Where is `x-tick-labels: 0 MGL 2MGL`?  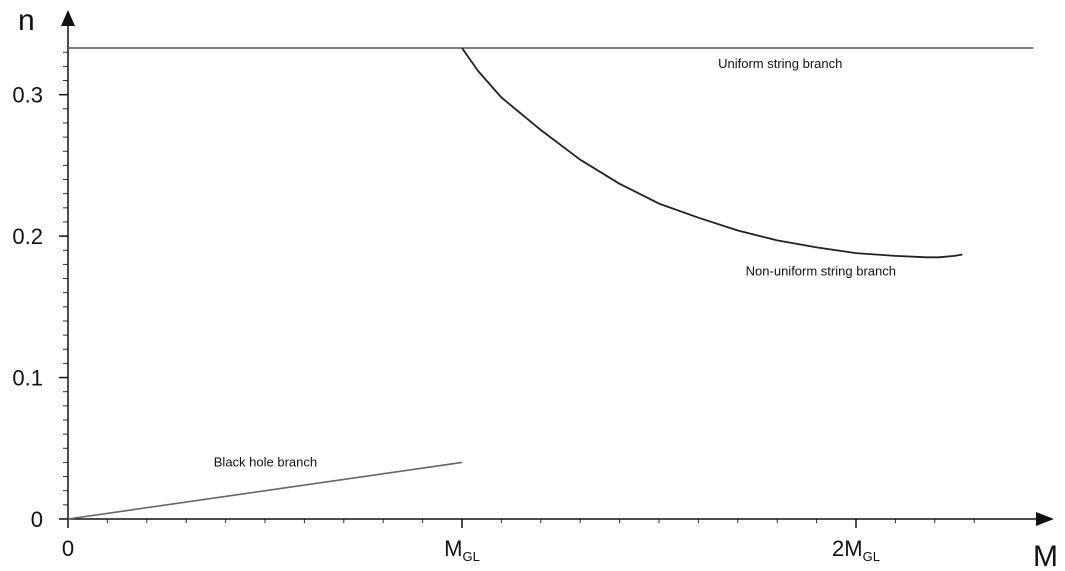
x-tick-labels: 0 MGL 2MGL is located at coordinates (471, 550).